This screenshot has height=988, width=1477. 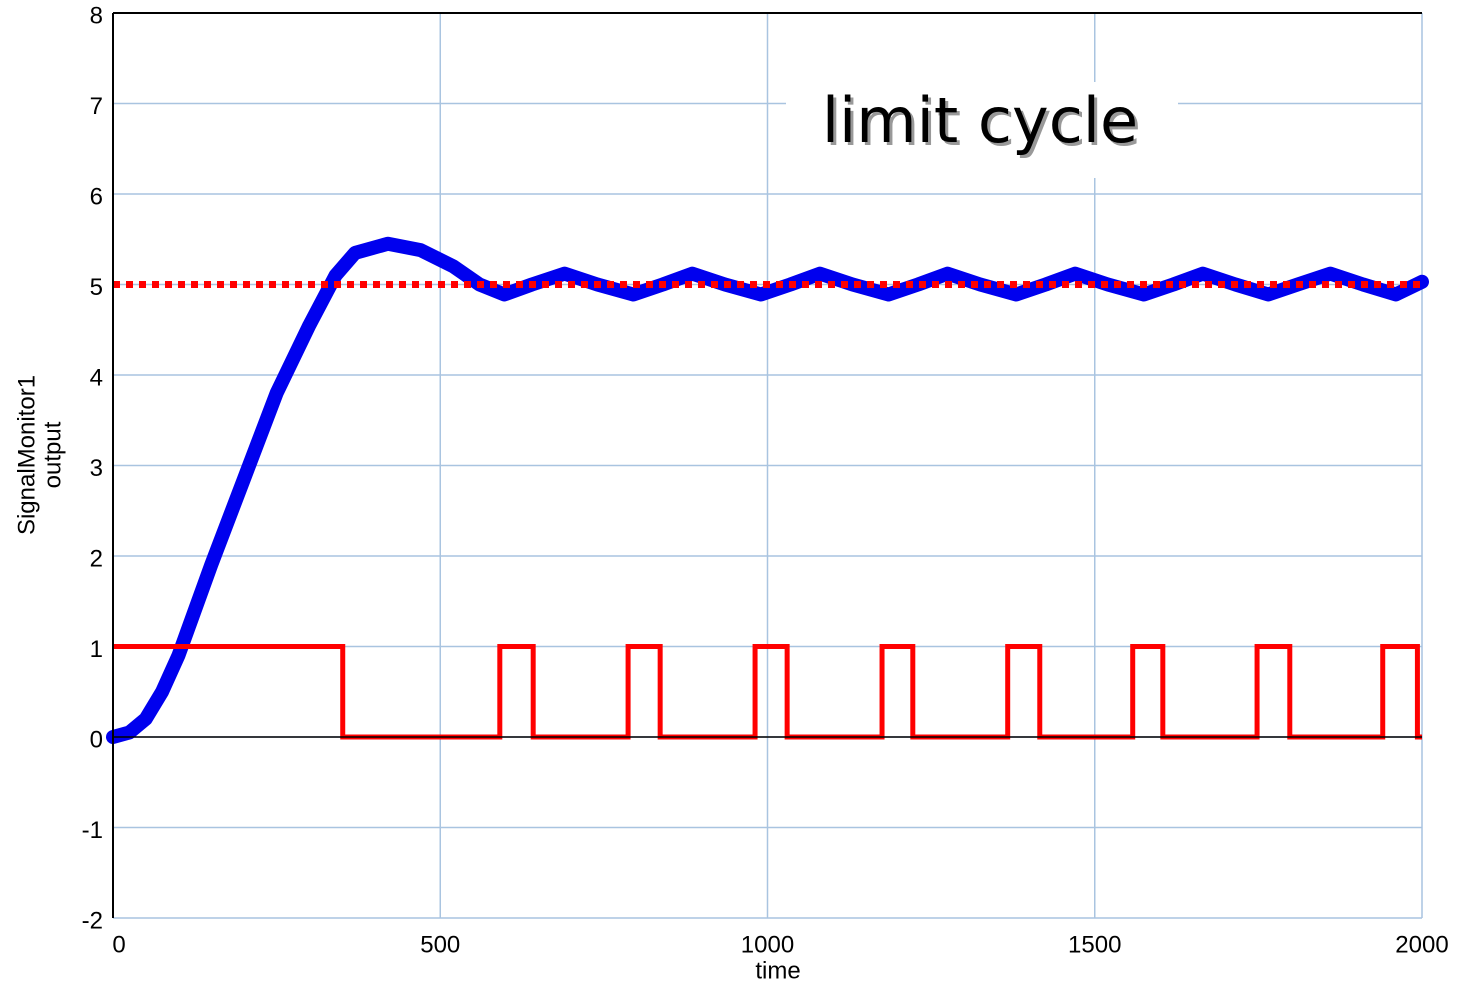 I want to click on y-tick-label: 7, so click(x=96, y=106).